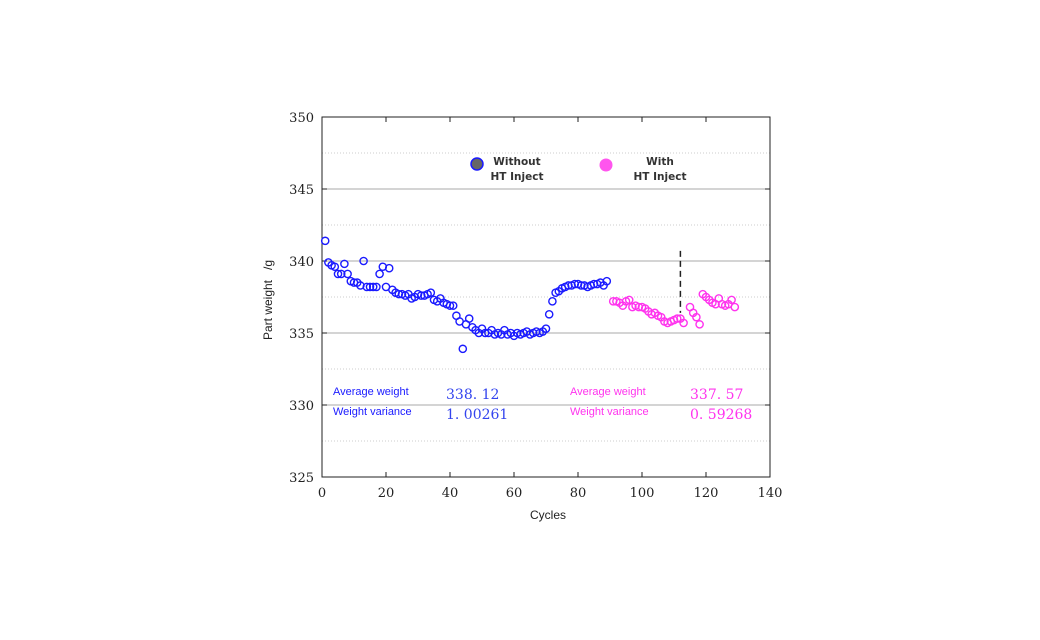 Image resolution: width=1040 pixels, height=640 pixels. What do you see at coordinates (578, 493) in the screenshot?
I see `x-tick-label: 80` at bounding box center [578, 493].